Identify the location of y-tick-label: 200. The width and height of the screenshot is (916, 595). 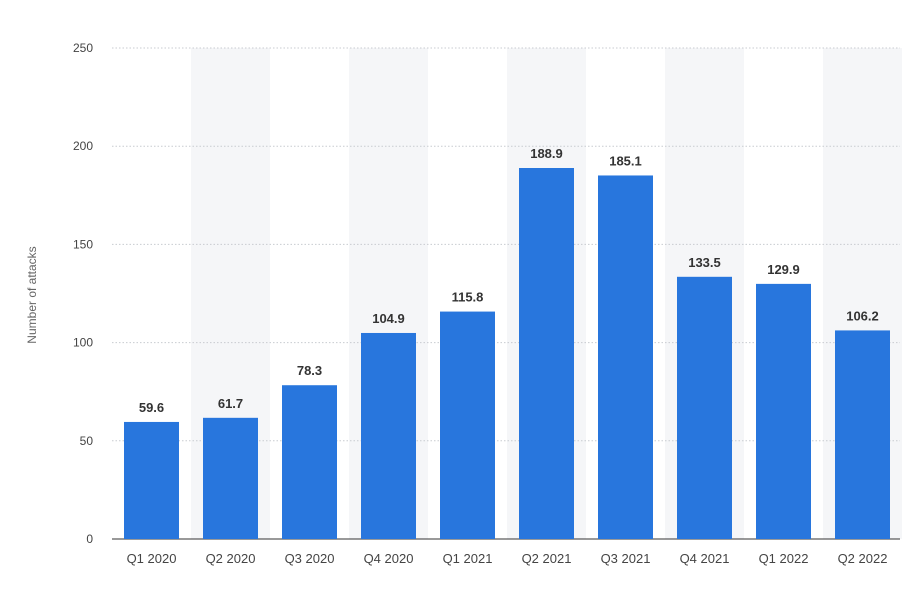
(83, 146).